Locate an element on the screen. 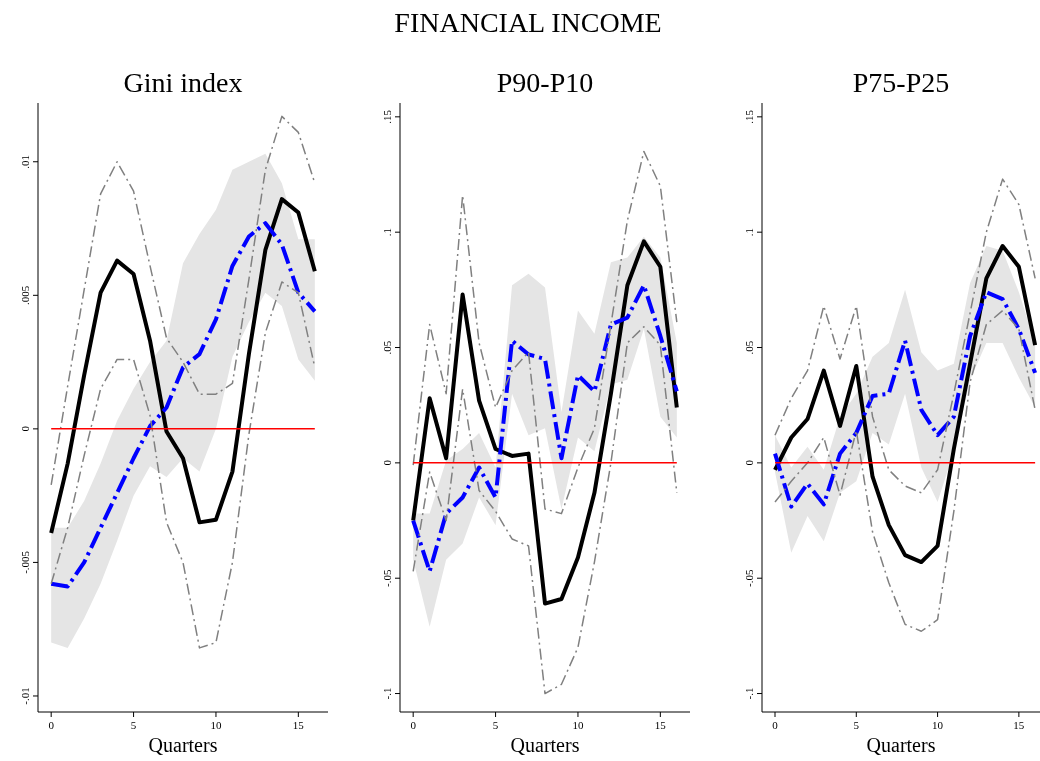 The height and width of the screenshot is (761, 1040). y-tick-label: .01 is located at coordinates (25, 161).